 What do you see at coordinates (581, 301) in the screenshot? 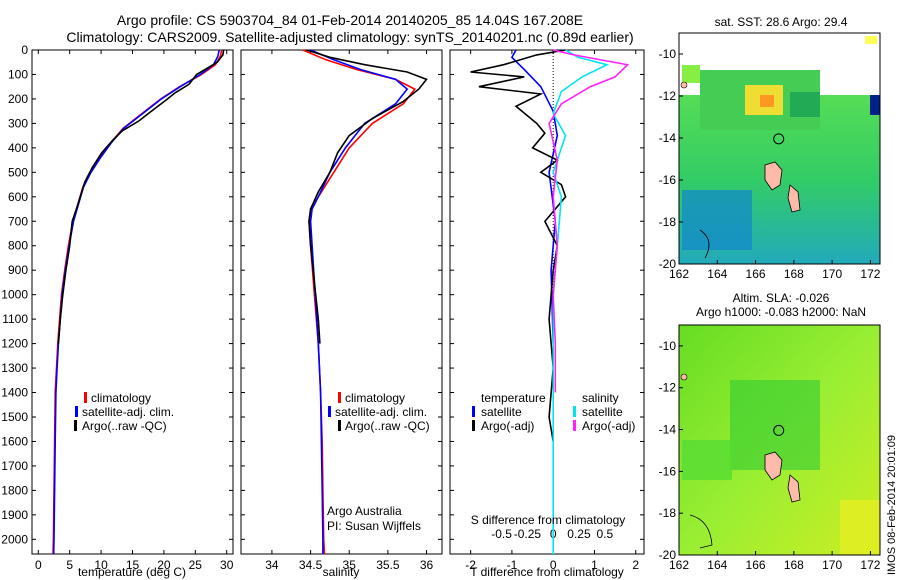
I see `series-line-S-satellite` at bounding box center [581, 301].